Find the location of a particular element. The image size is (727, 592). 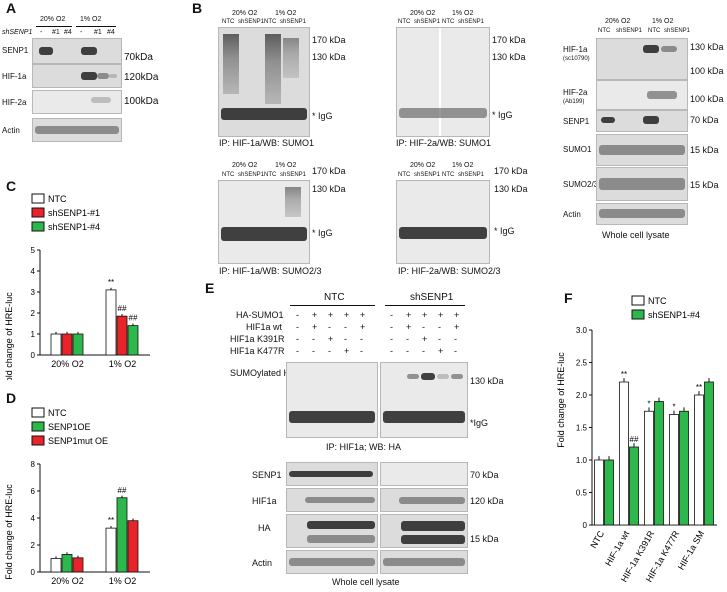

b2-lane: NTC is located at coordinates (448, 22).